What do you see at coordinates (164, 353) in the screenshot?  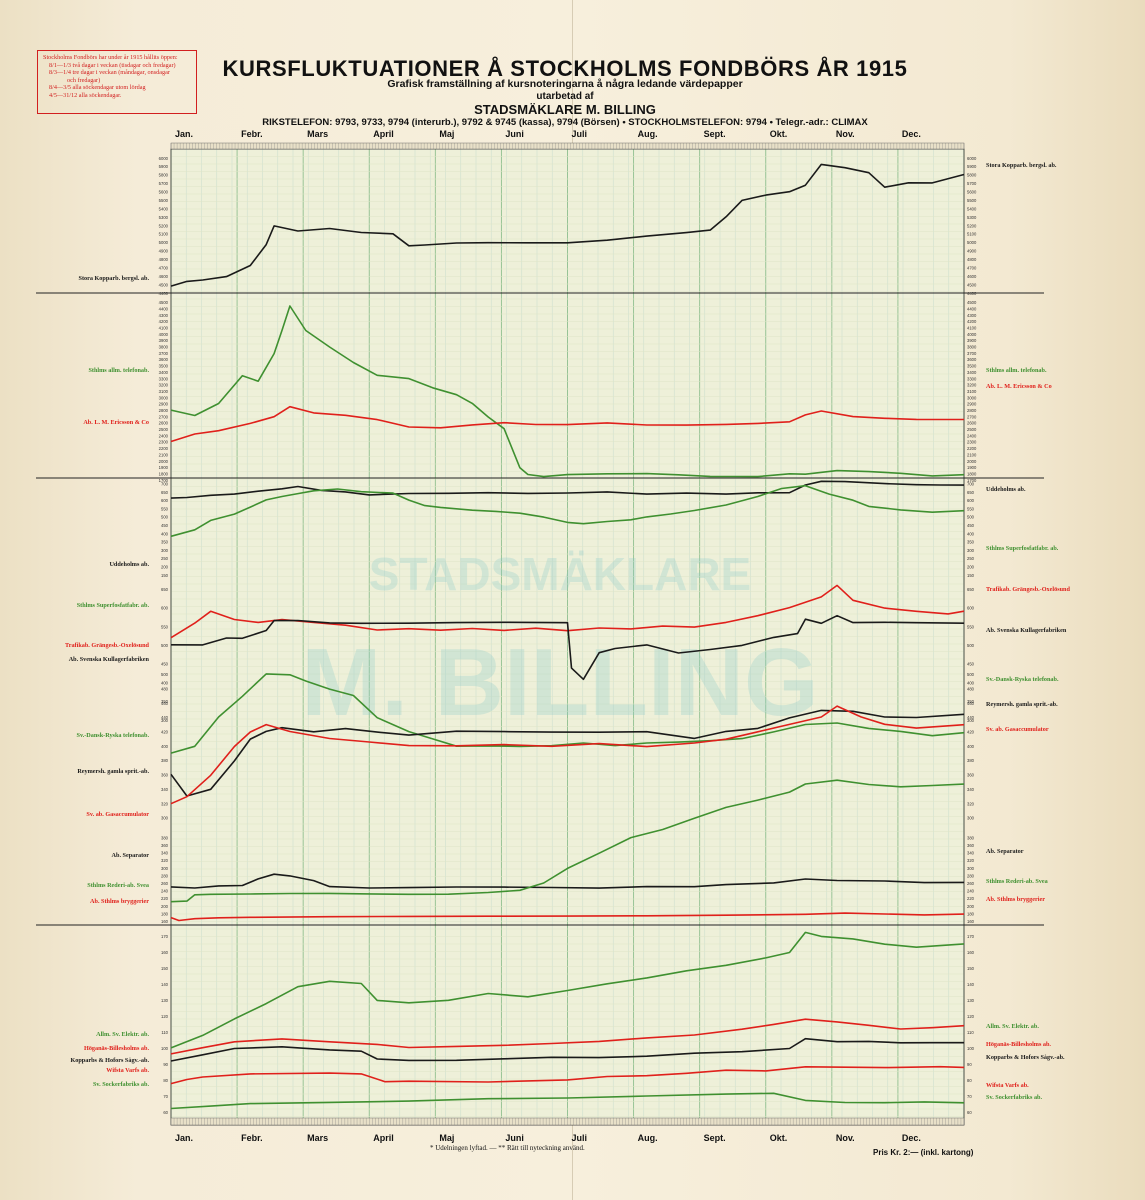 I see `y-tick-label: 3700` at bounding box center [164, 353].